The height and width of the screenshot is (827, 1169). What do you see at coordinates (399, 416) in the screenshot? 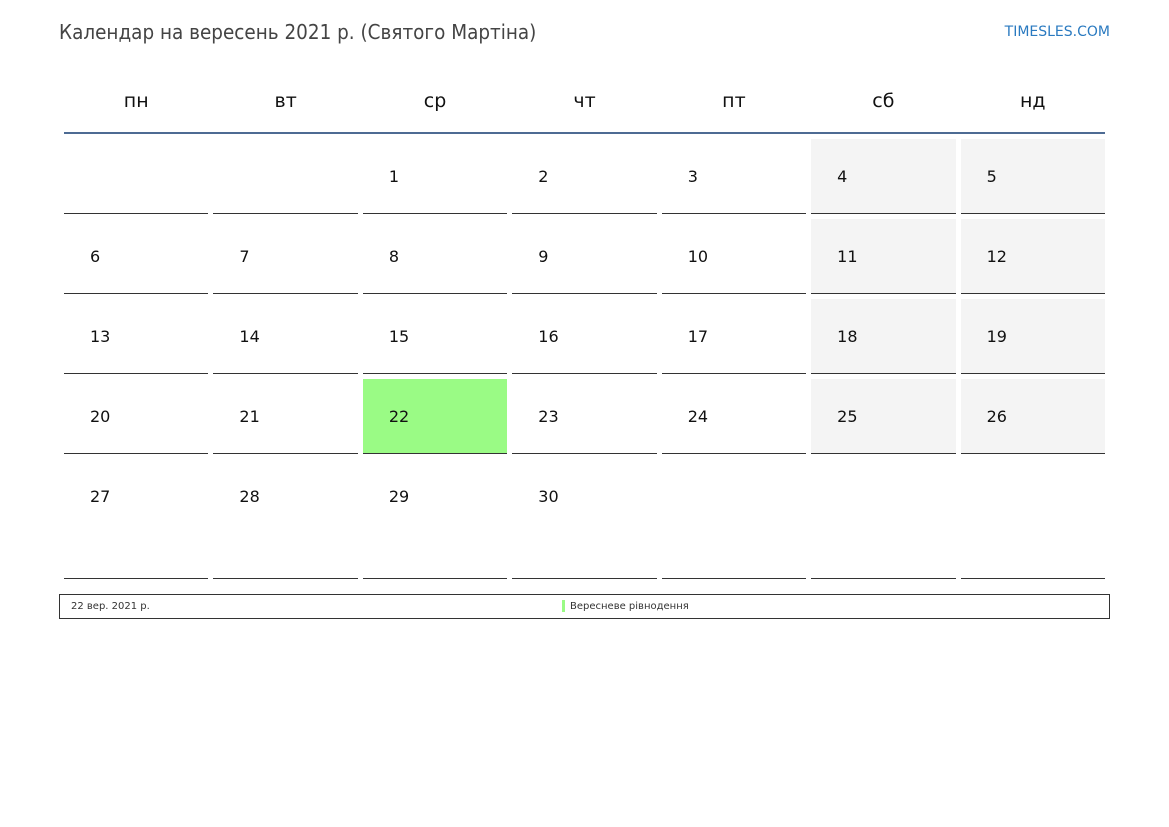
I see `day-number: 22` at bounding box center [399, 416].